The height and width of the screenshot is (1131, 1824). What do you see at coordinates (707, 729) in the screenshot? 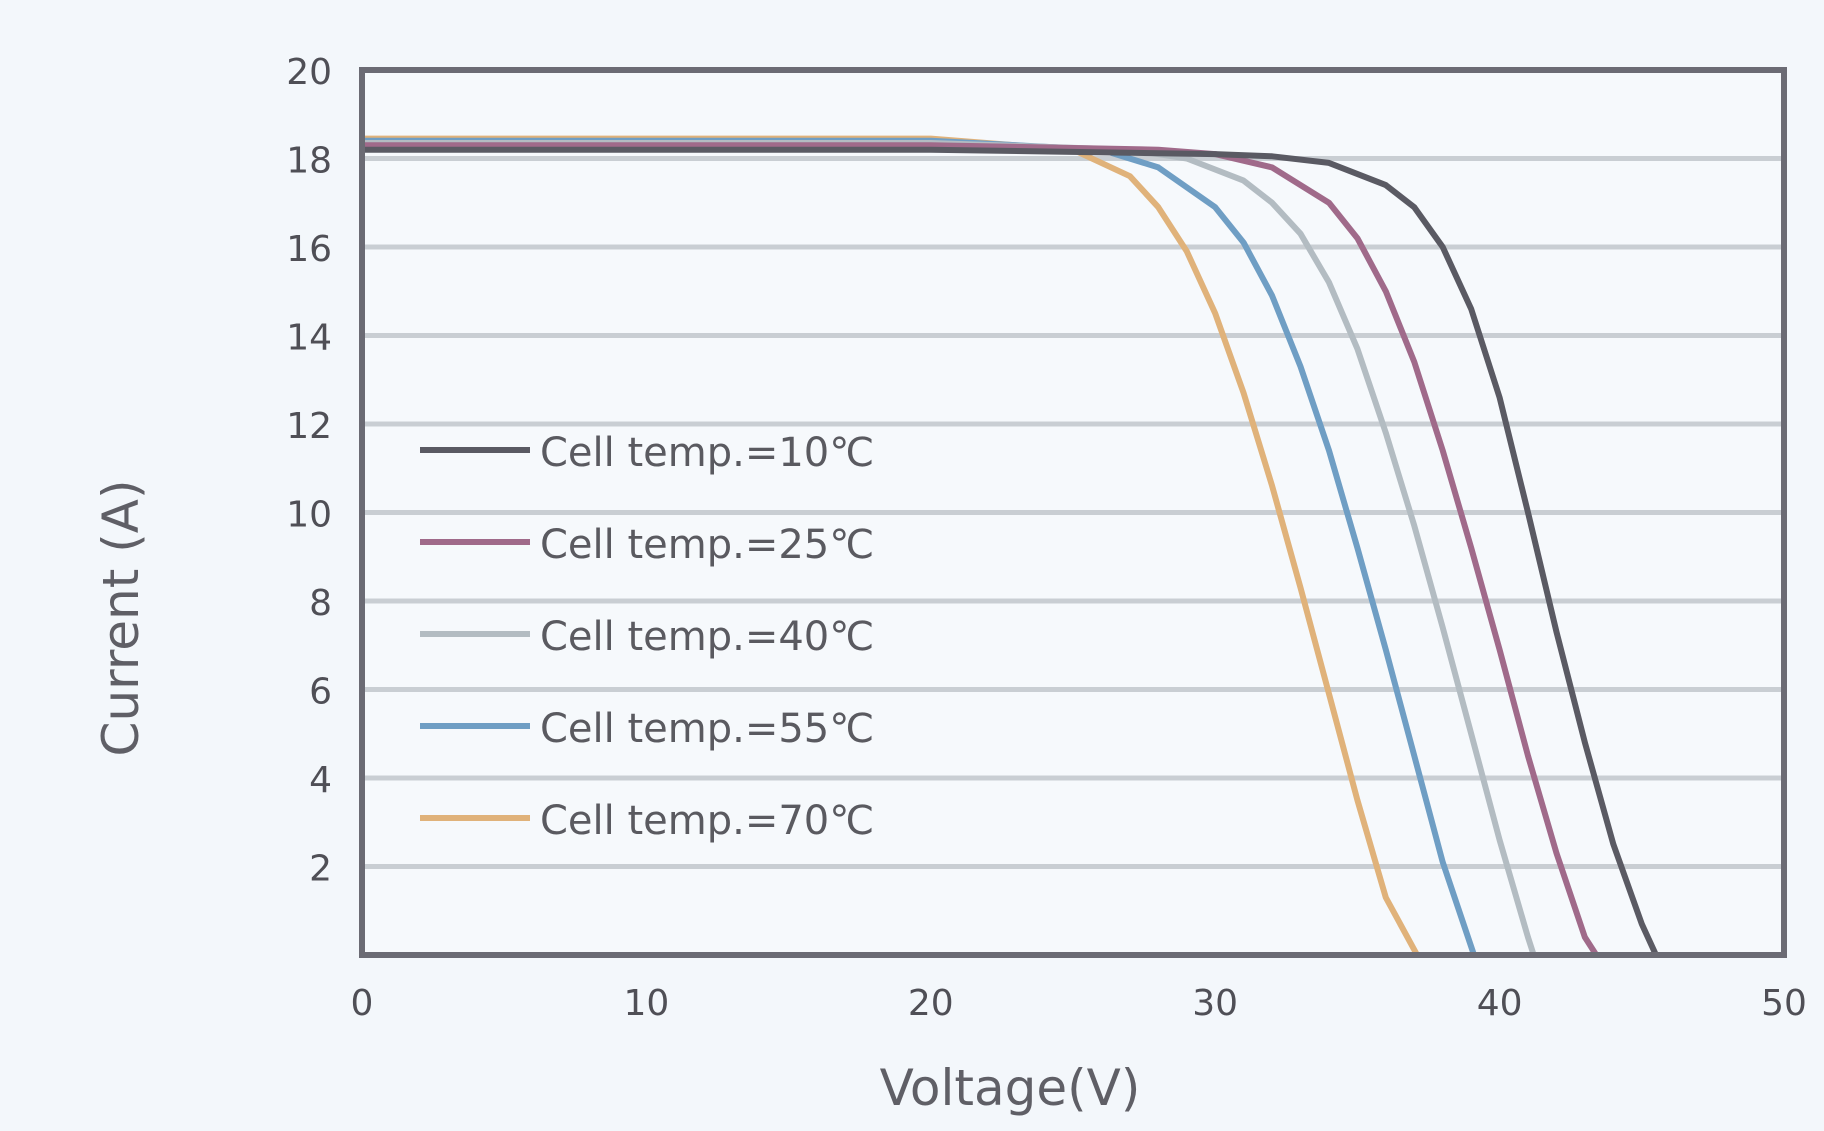
I see `legend-label: Cell temp.=55℃` at bounding box center [707, 729].